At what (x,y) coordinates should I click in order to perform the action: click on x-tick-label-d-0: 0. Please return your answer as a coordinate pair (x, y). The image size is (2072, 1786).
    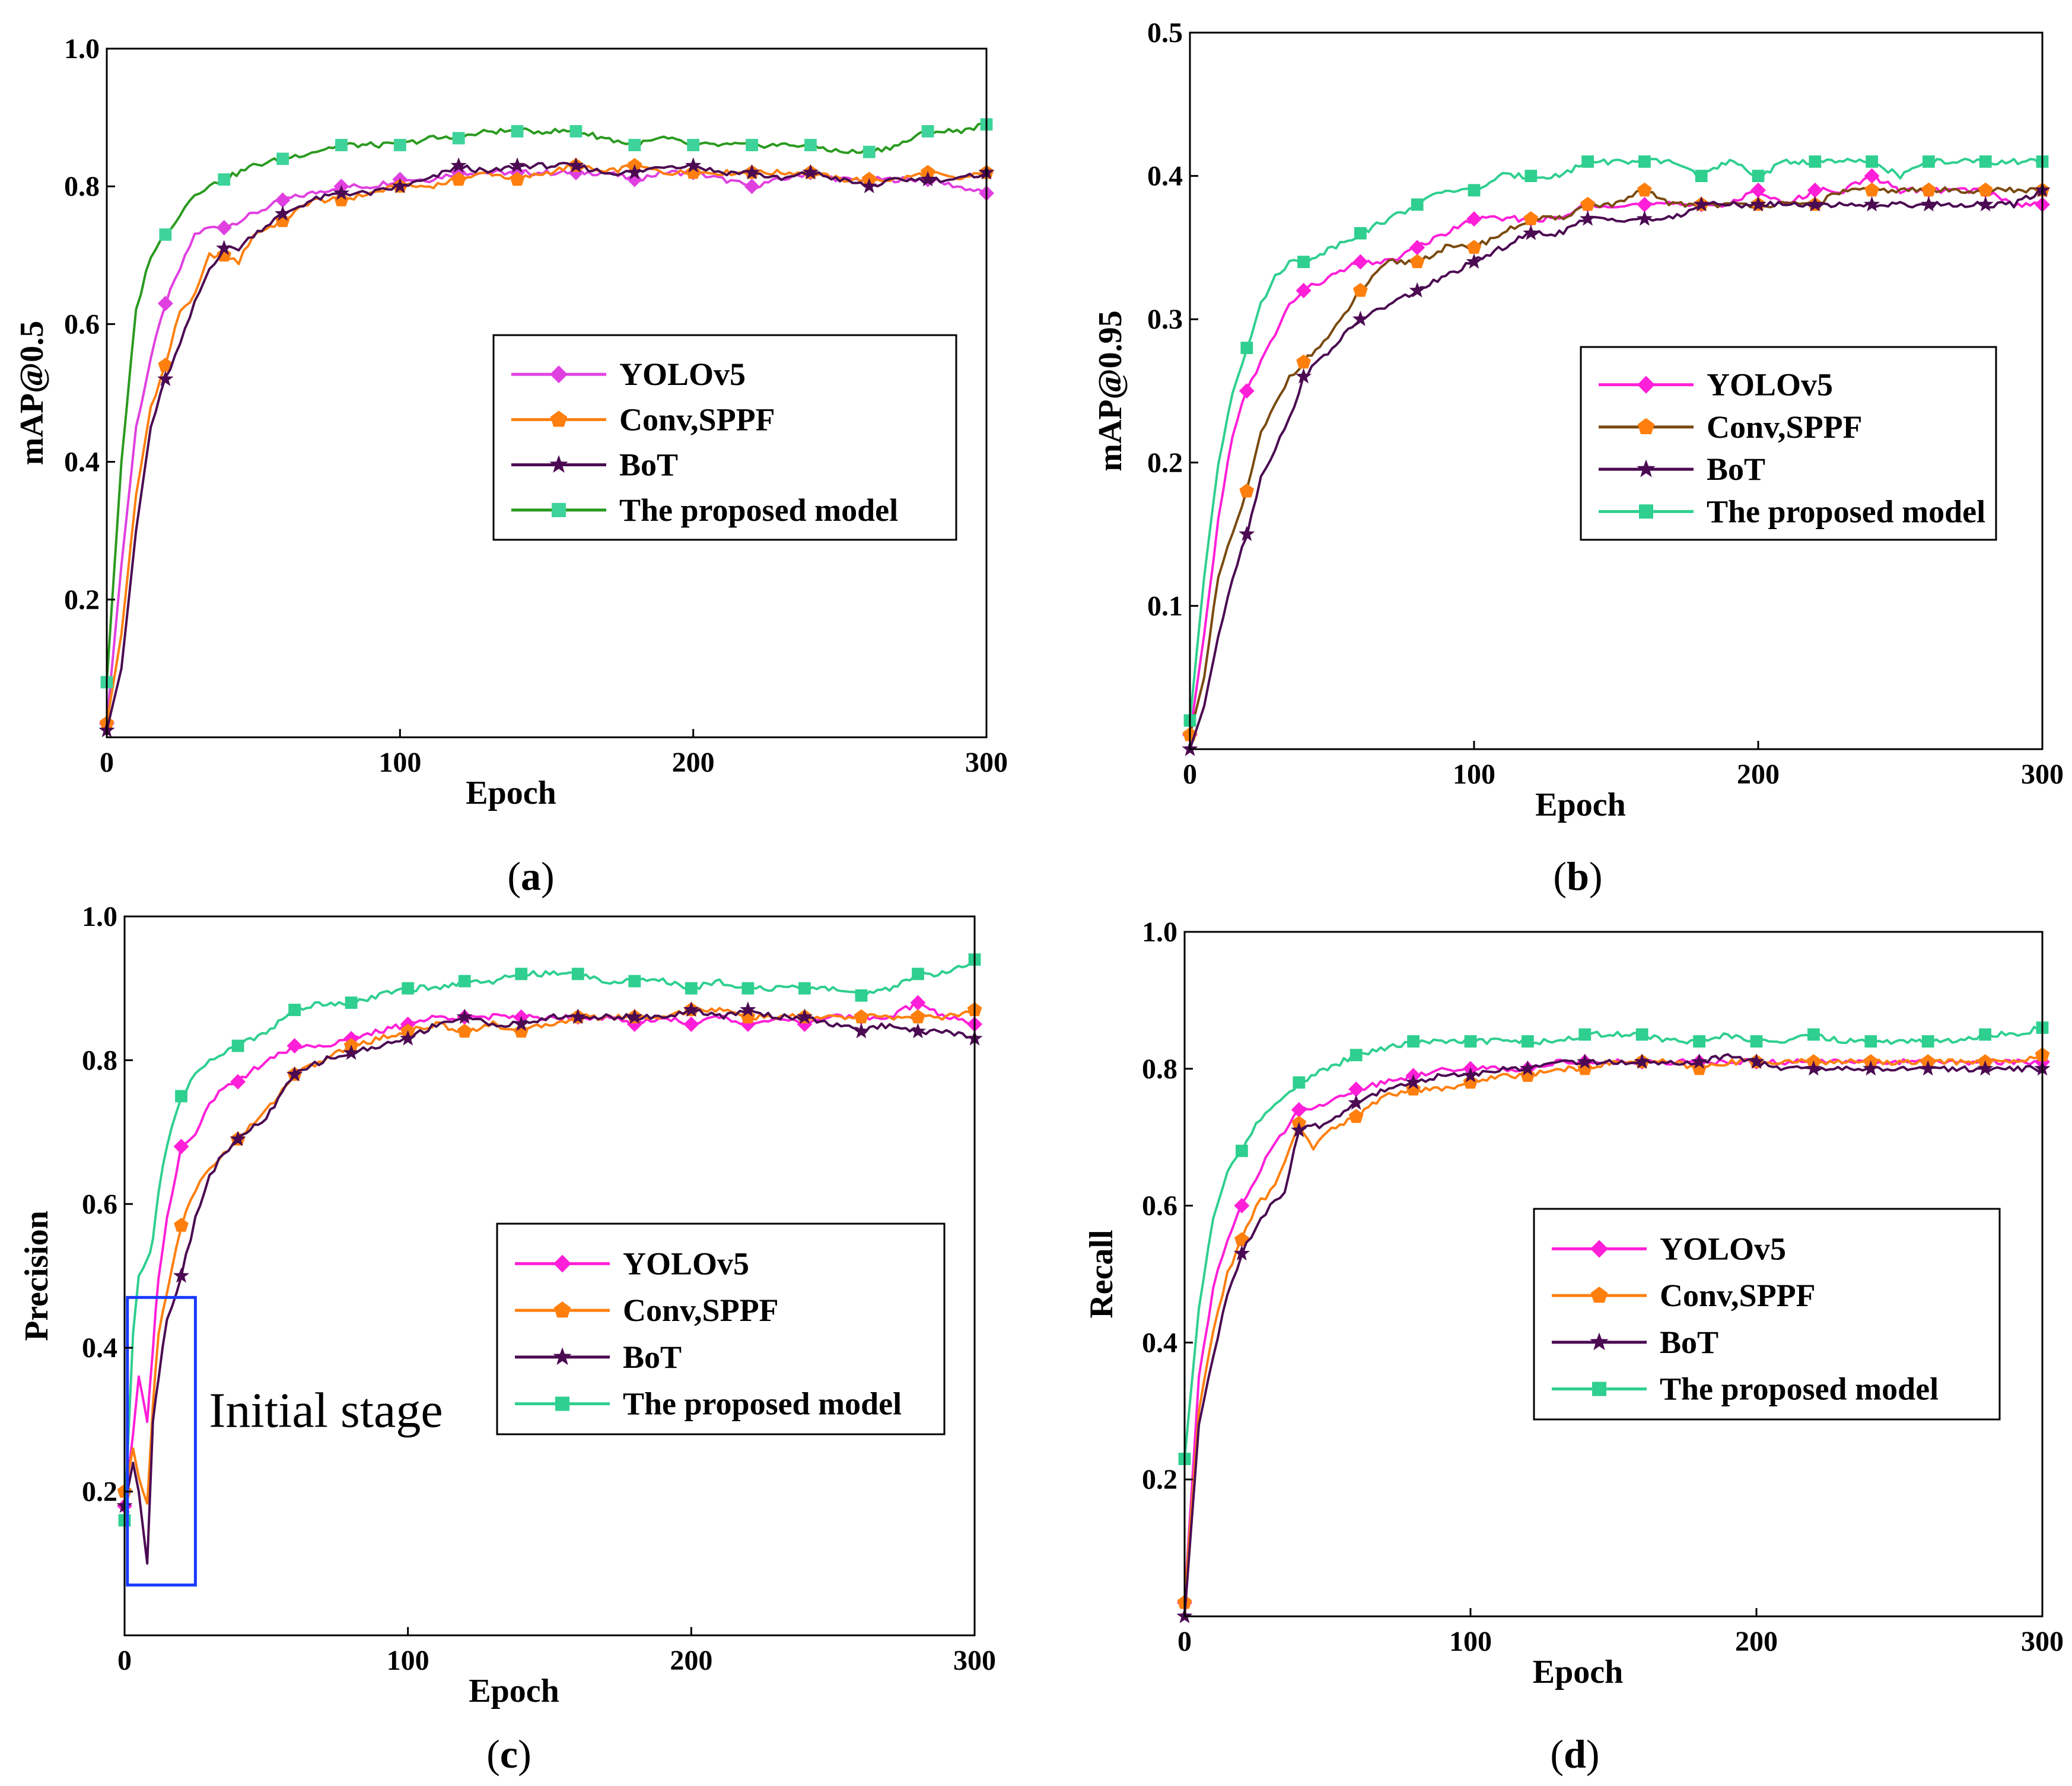
    Looking at the image, I should click on (1184, 1641).